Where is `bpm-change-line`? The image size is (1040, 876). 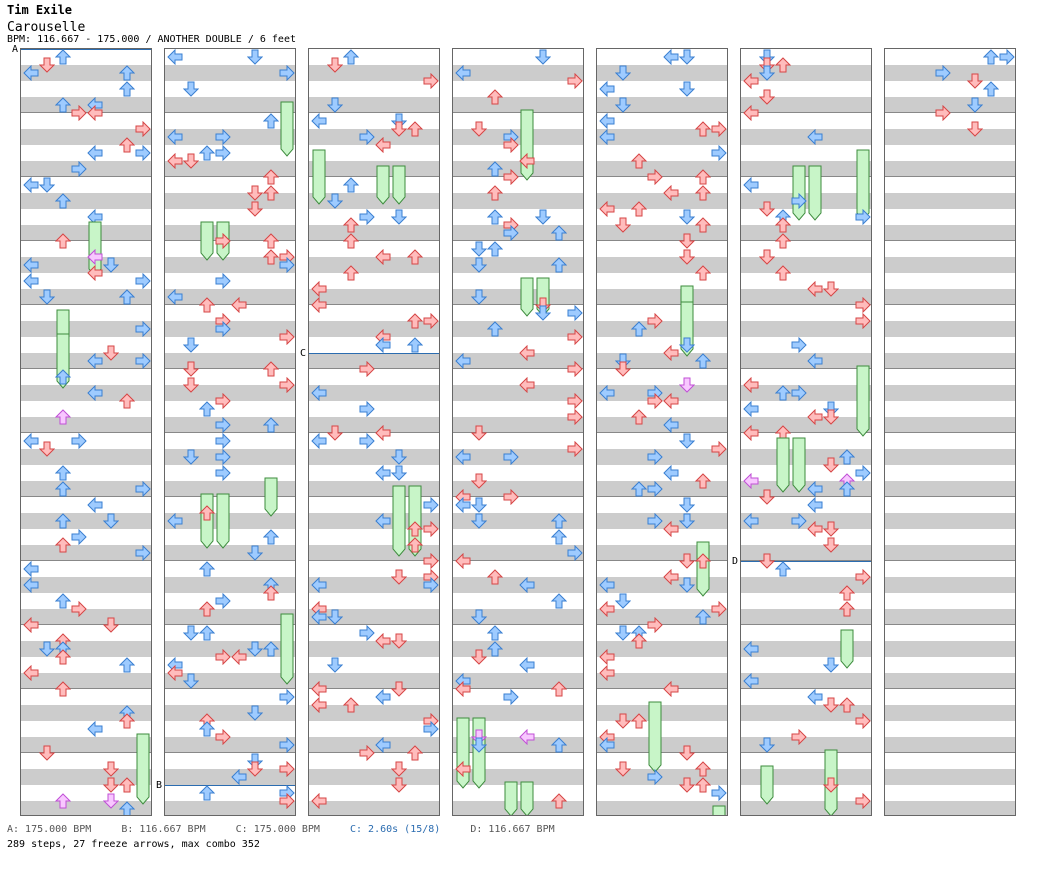 bpm-change-line is located at coordinates (806, 561).